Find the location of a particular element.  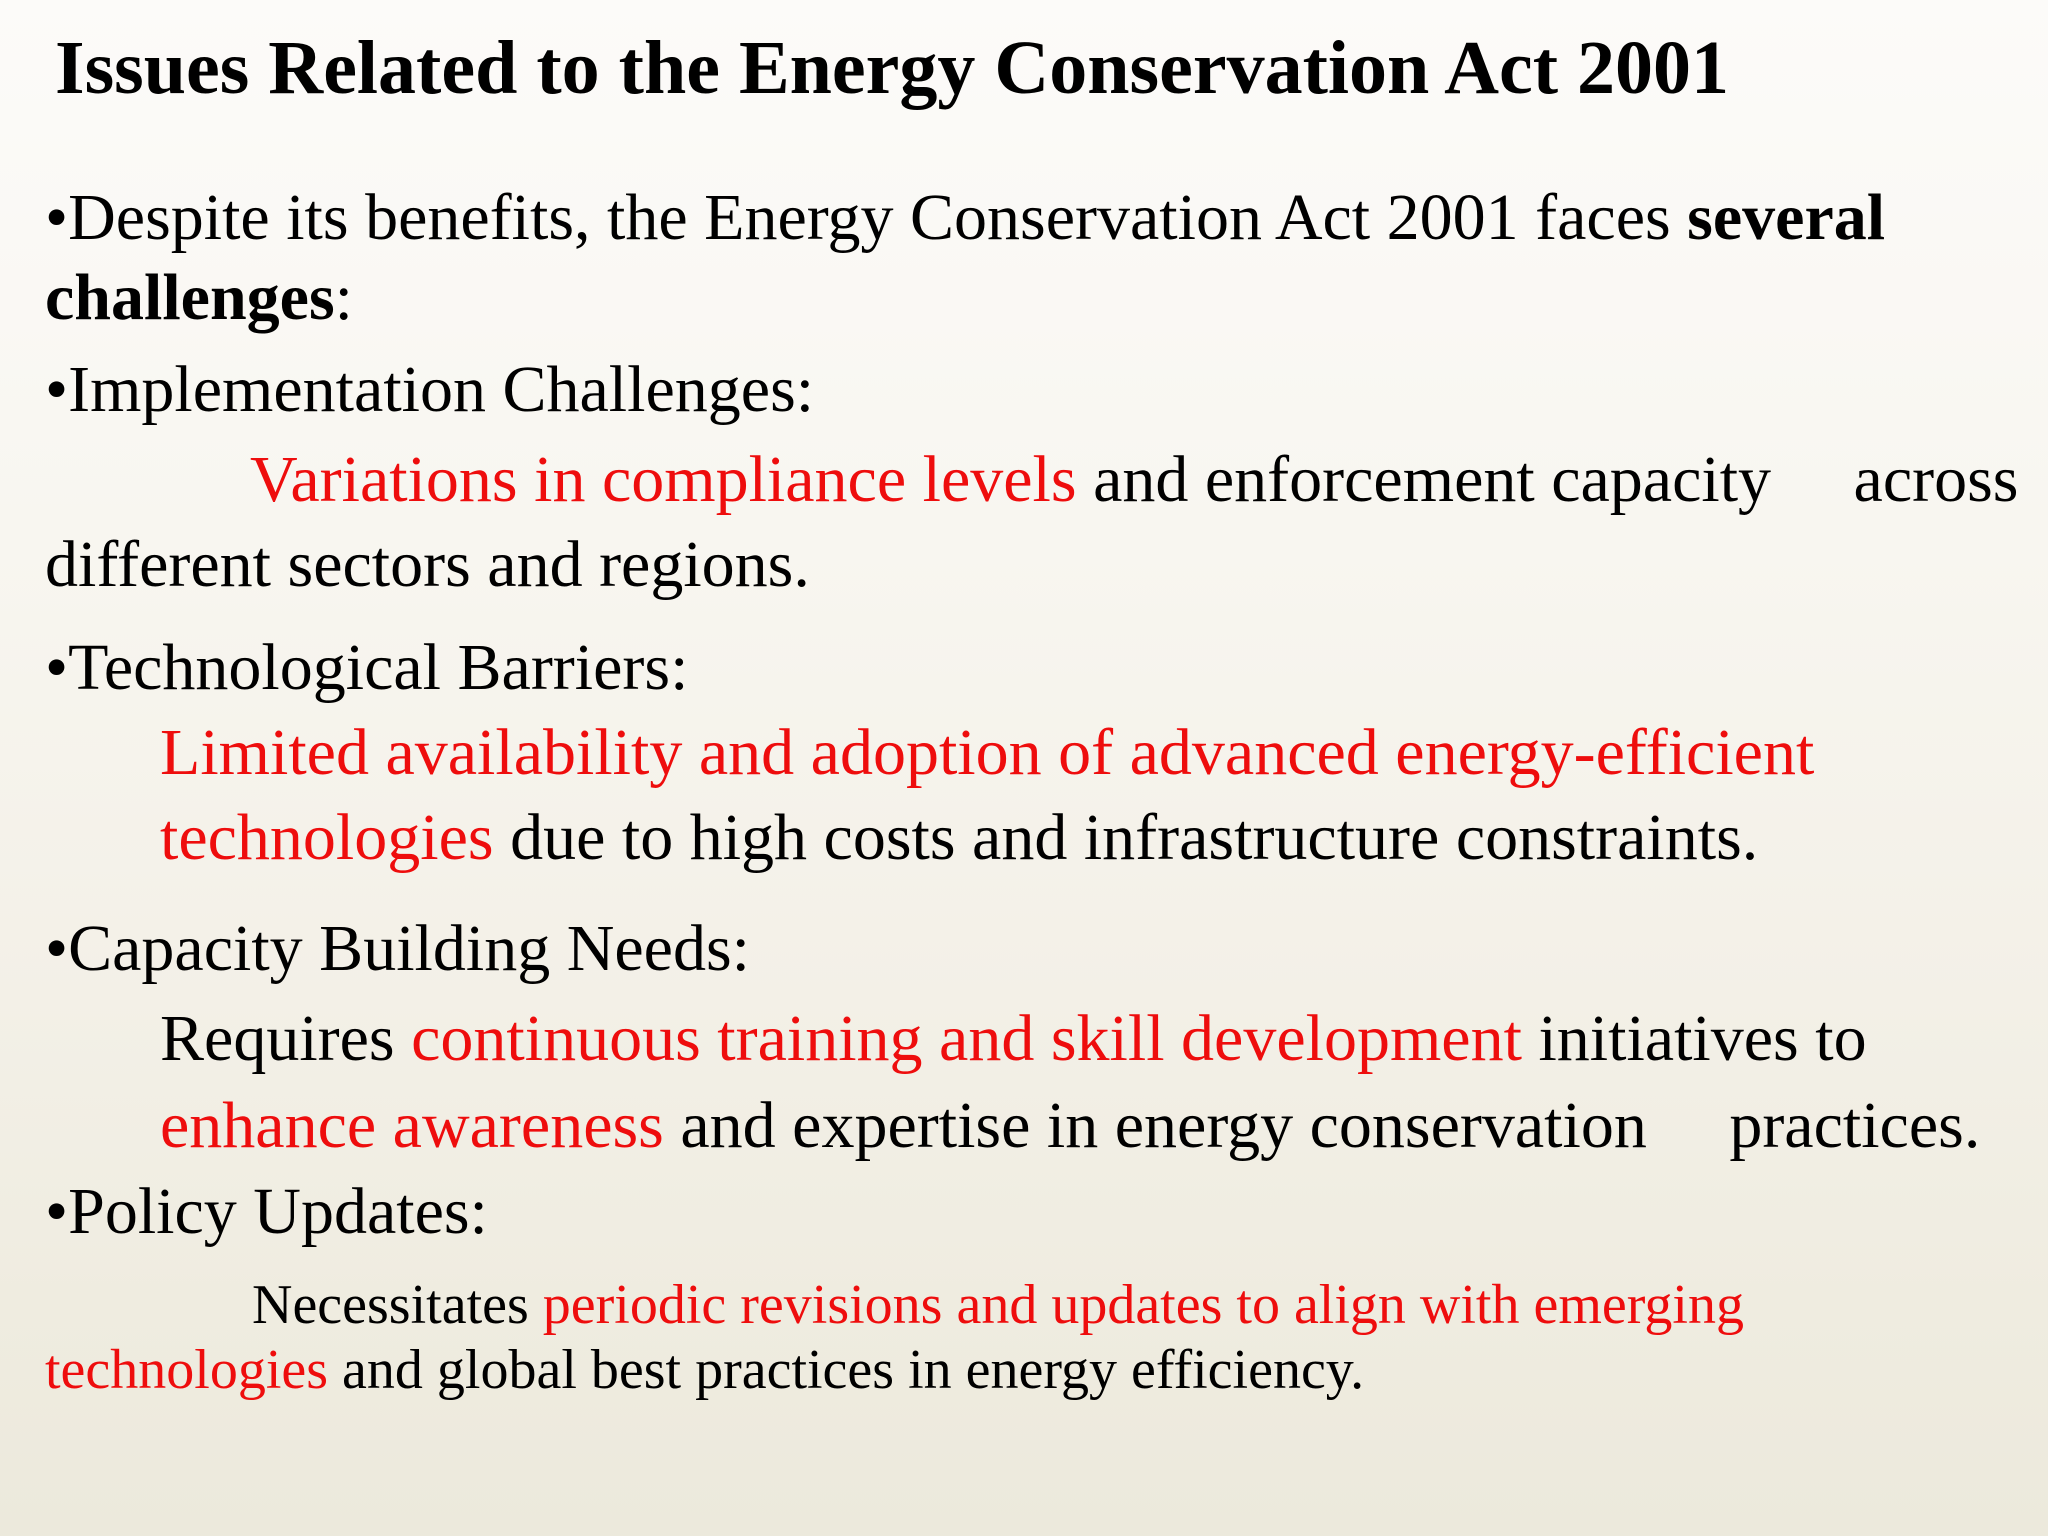

text-segment: challenges is located at coordinates (190, 297).